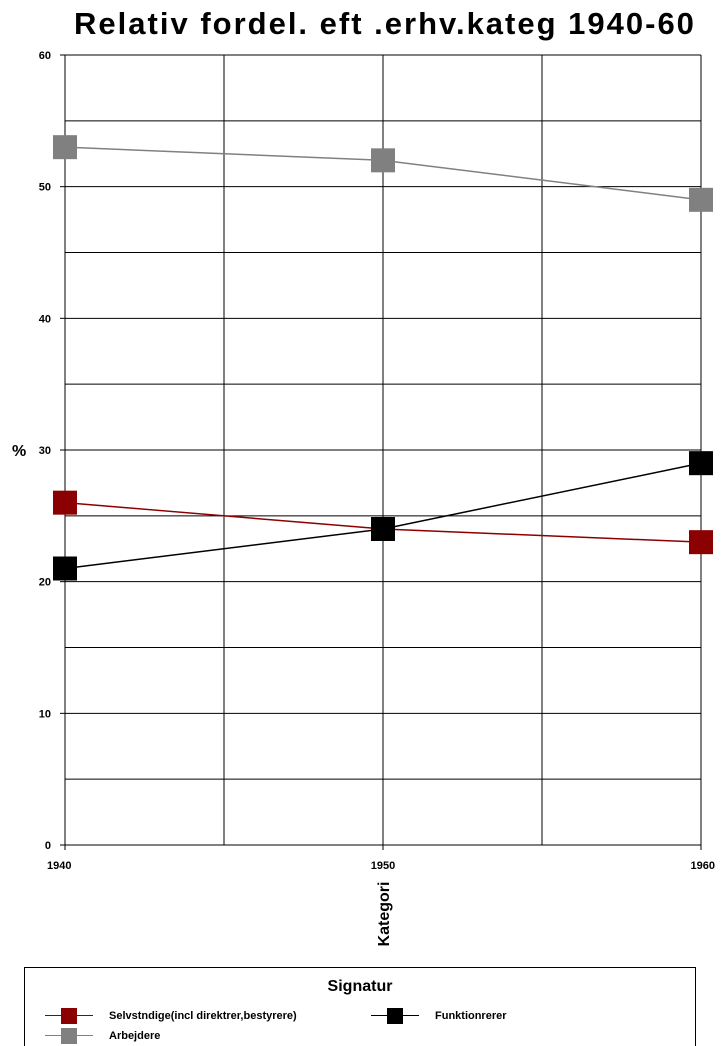 The image size is (728, 1046). I want to click on x-axis-label: Kategori, so click(384, 914).